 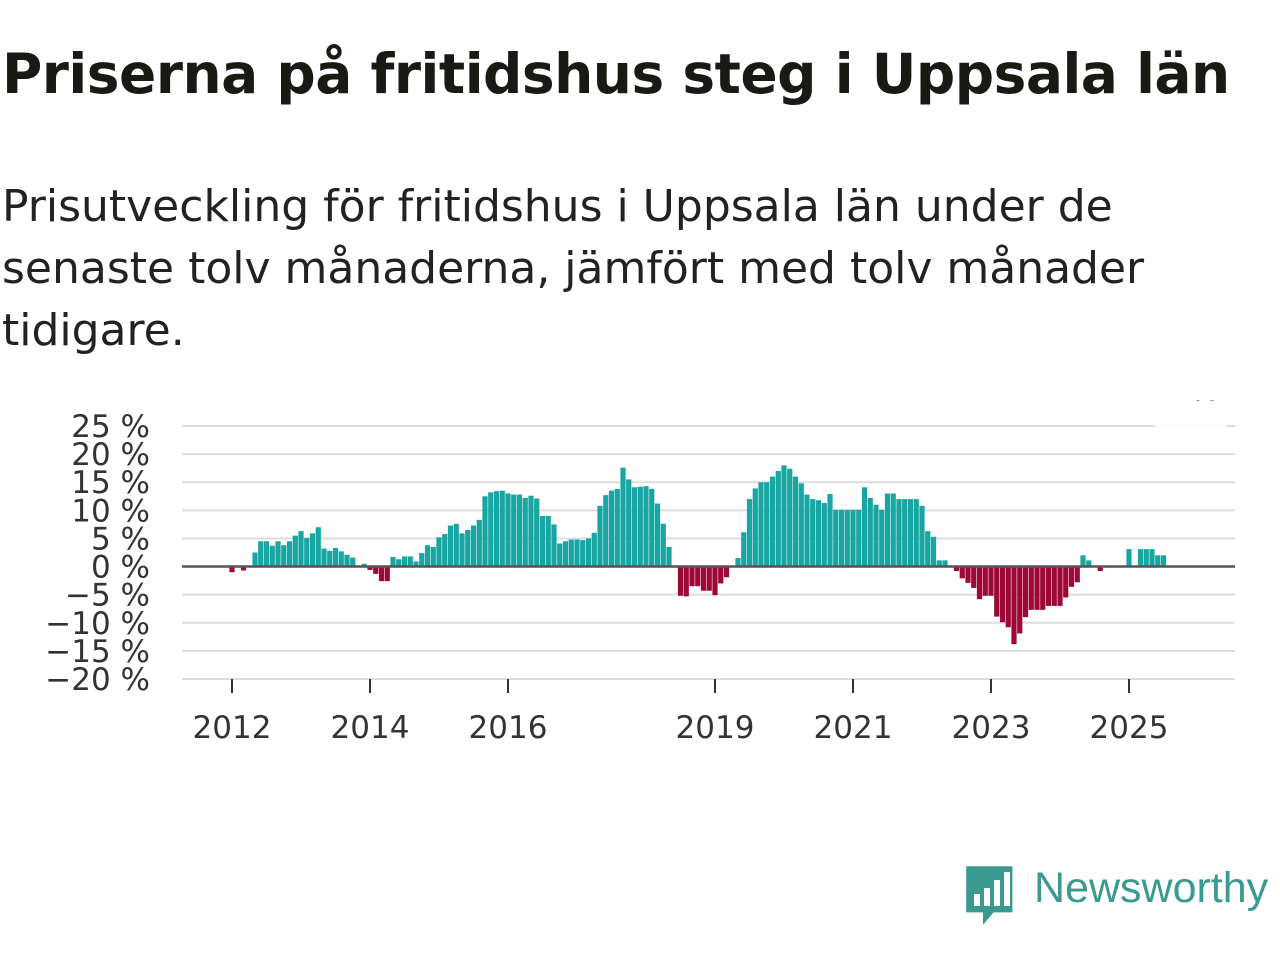 I want to click on value-annotation: 2 %, so click(x=1190, y=419).